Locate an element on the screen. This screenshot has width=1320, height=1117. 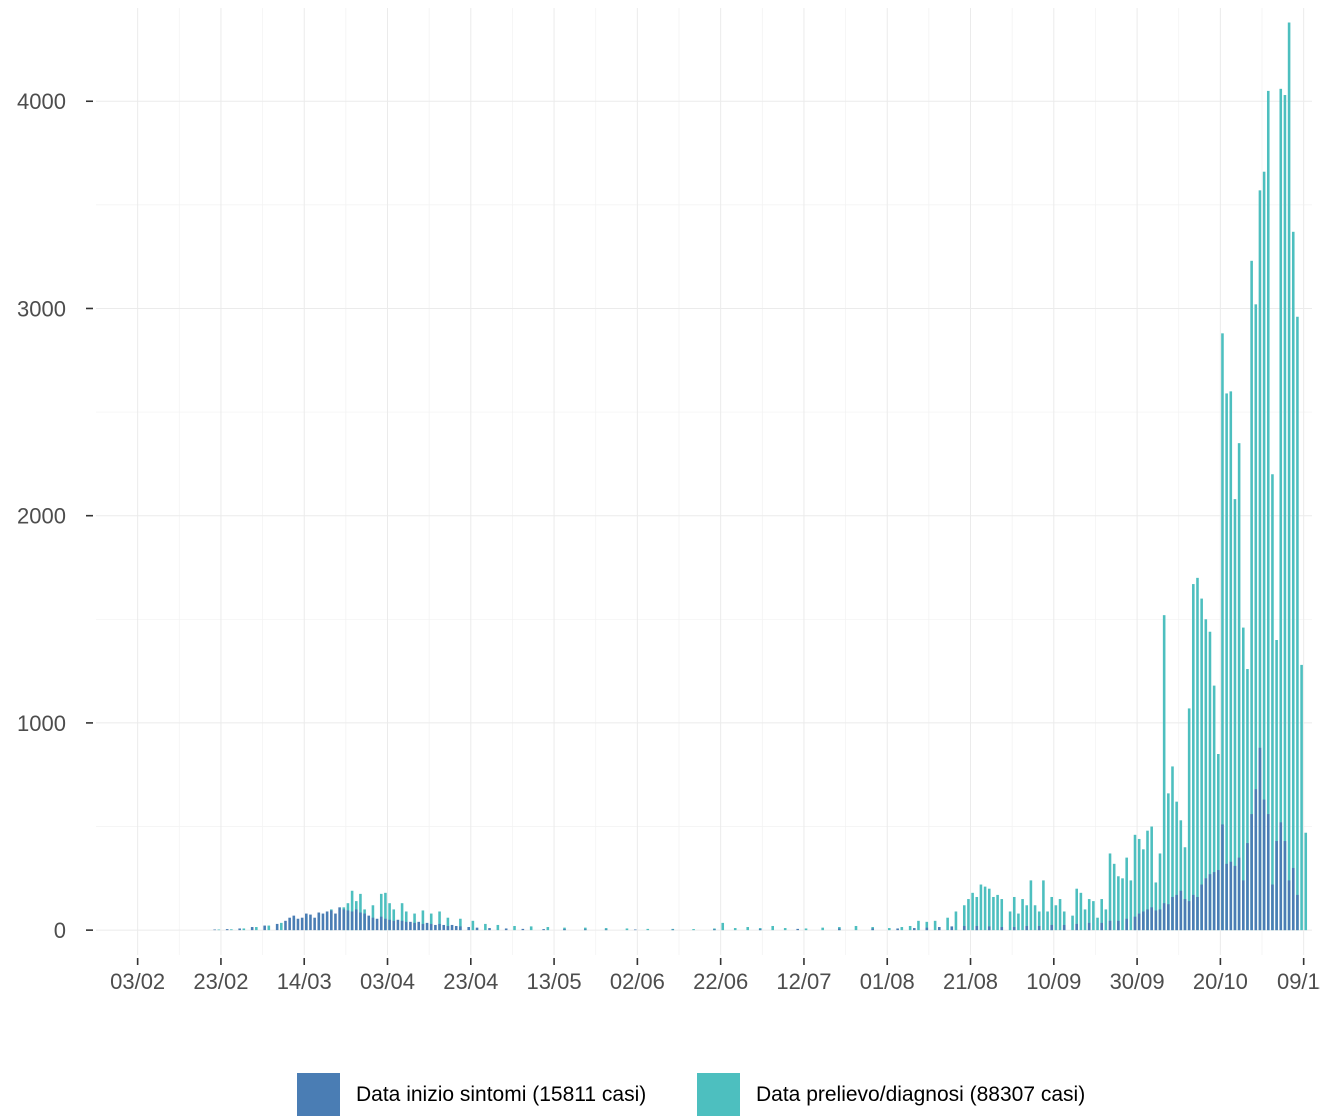
x-tick-label: 30/09 is located at coordinates (1137, 981).